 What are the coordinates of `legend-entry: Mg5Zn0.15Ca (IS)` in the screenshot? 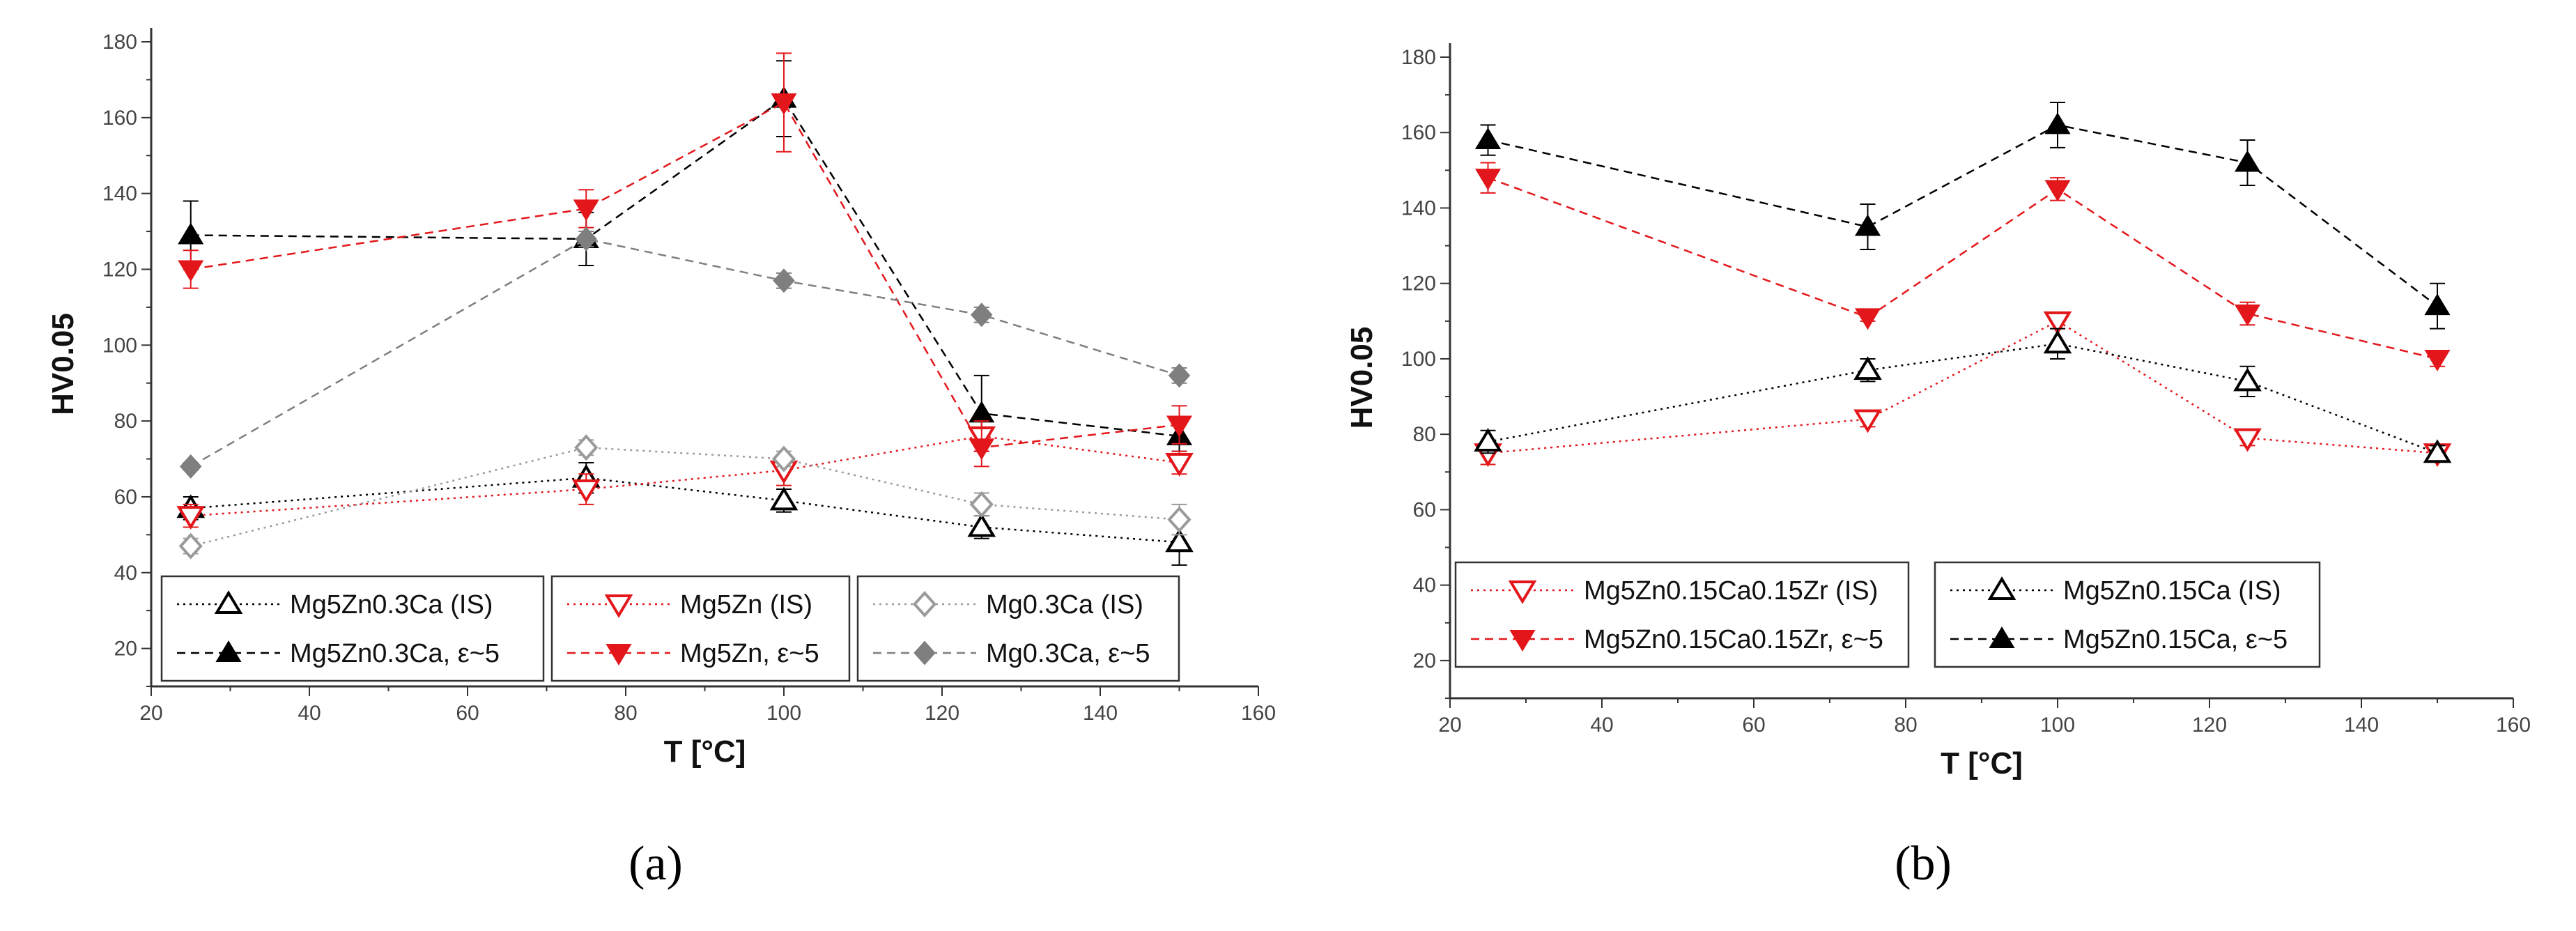 It's located at (2172, 591).